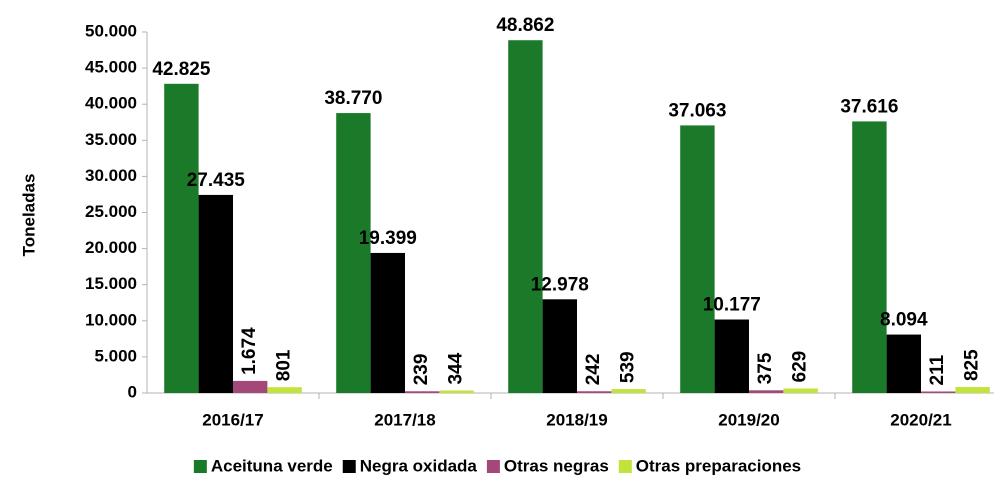 The width and height of the screenshot is (995, 487). I want to click on data-label: 12.978, so click(560, 284).